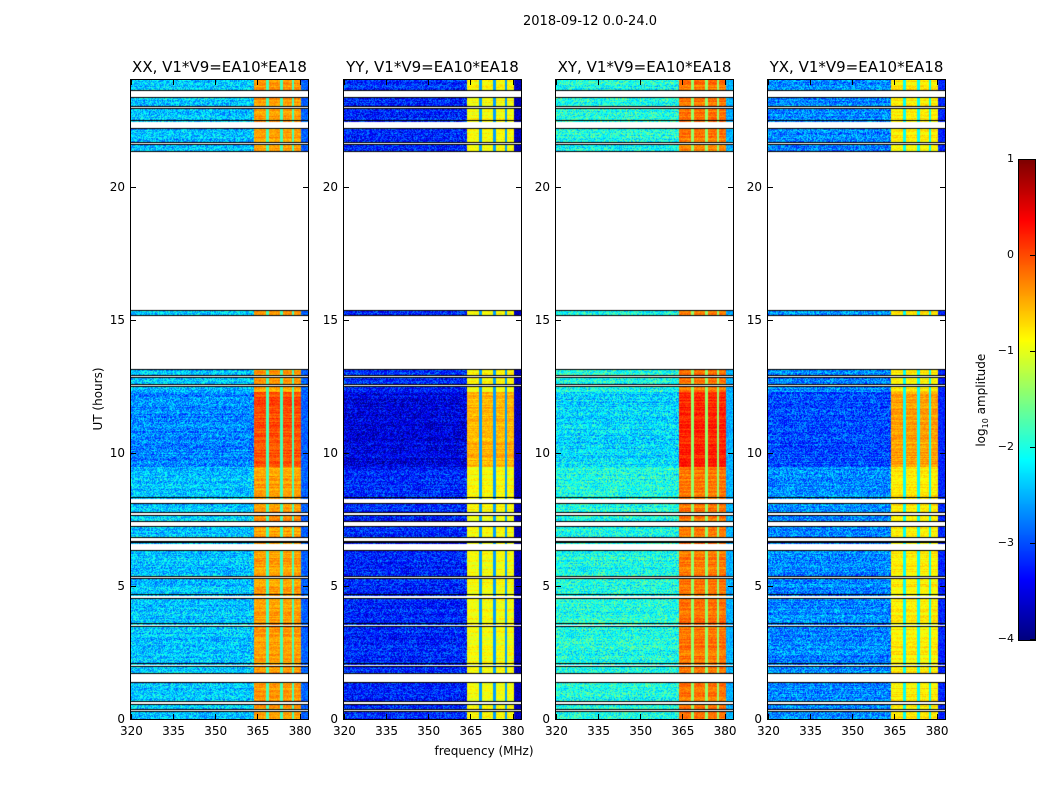  I want to click on colorbar-tick-label: −2, so click(1005, 446).